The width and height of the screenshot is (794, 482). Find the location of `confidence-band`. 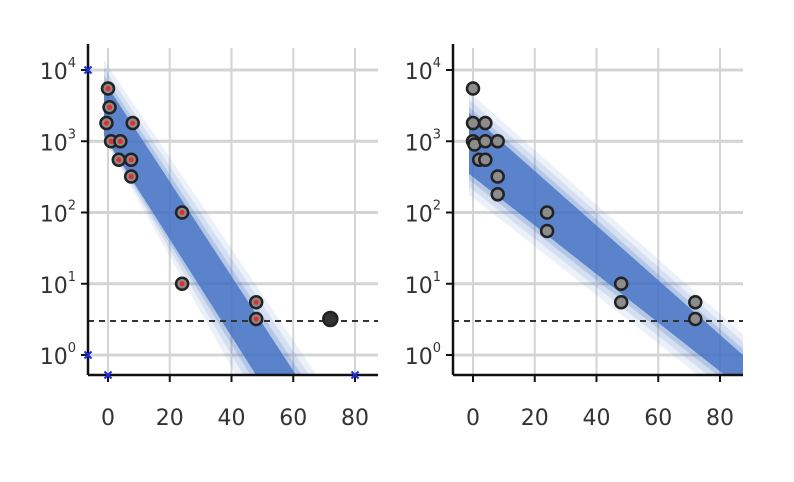

confidence-band is located at coordinates (200, 228).